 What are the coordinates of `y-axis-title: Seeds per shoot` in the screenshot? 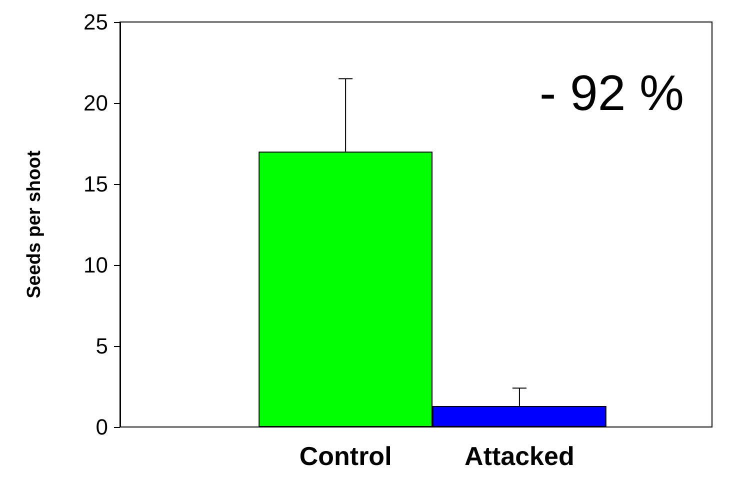 It's located at (34, 224).